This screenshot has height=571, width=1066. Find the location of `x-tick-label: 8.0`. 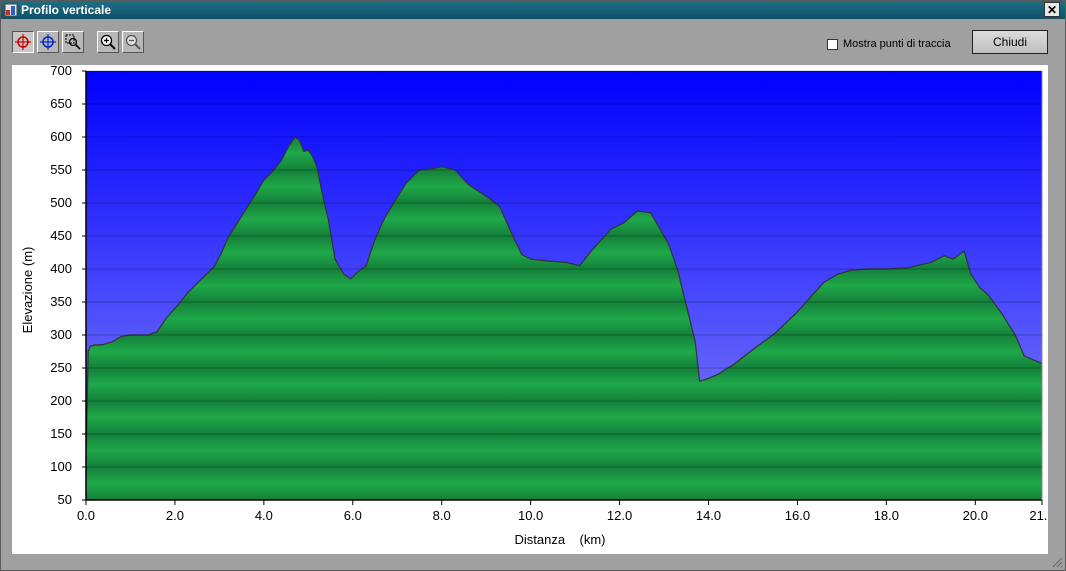

x-tick-label: 8.0 is located at coordinates (442, 515).